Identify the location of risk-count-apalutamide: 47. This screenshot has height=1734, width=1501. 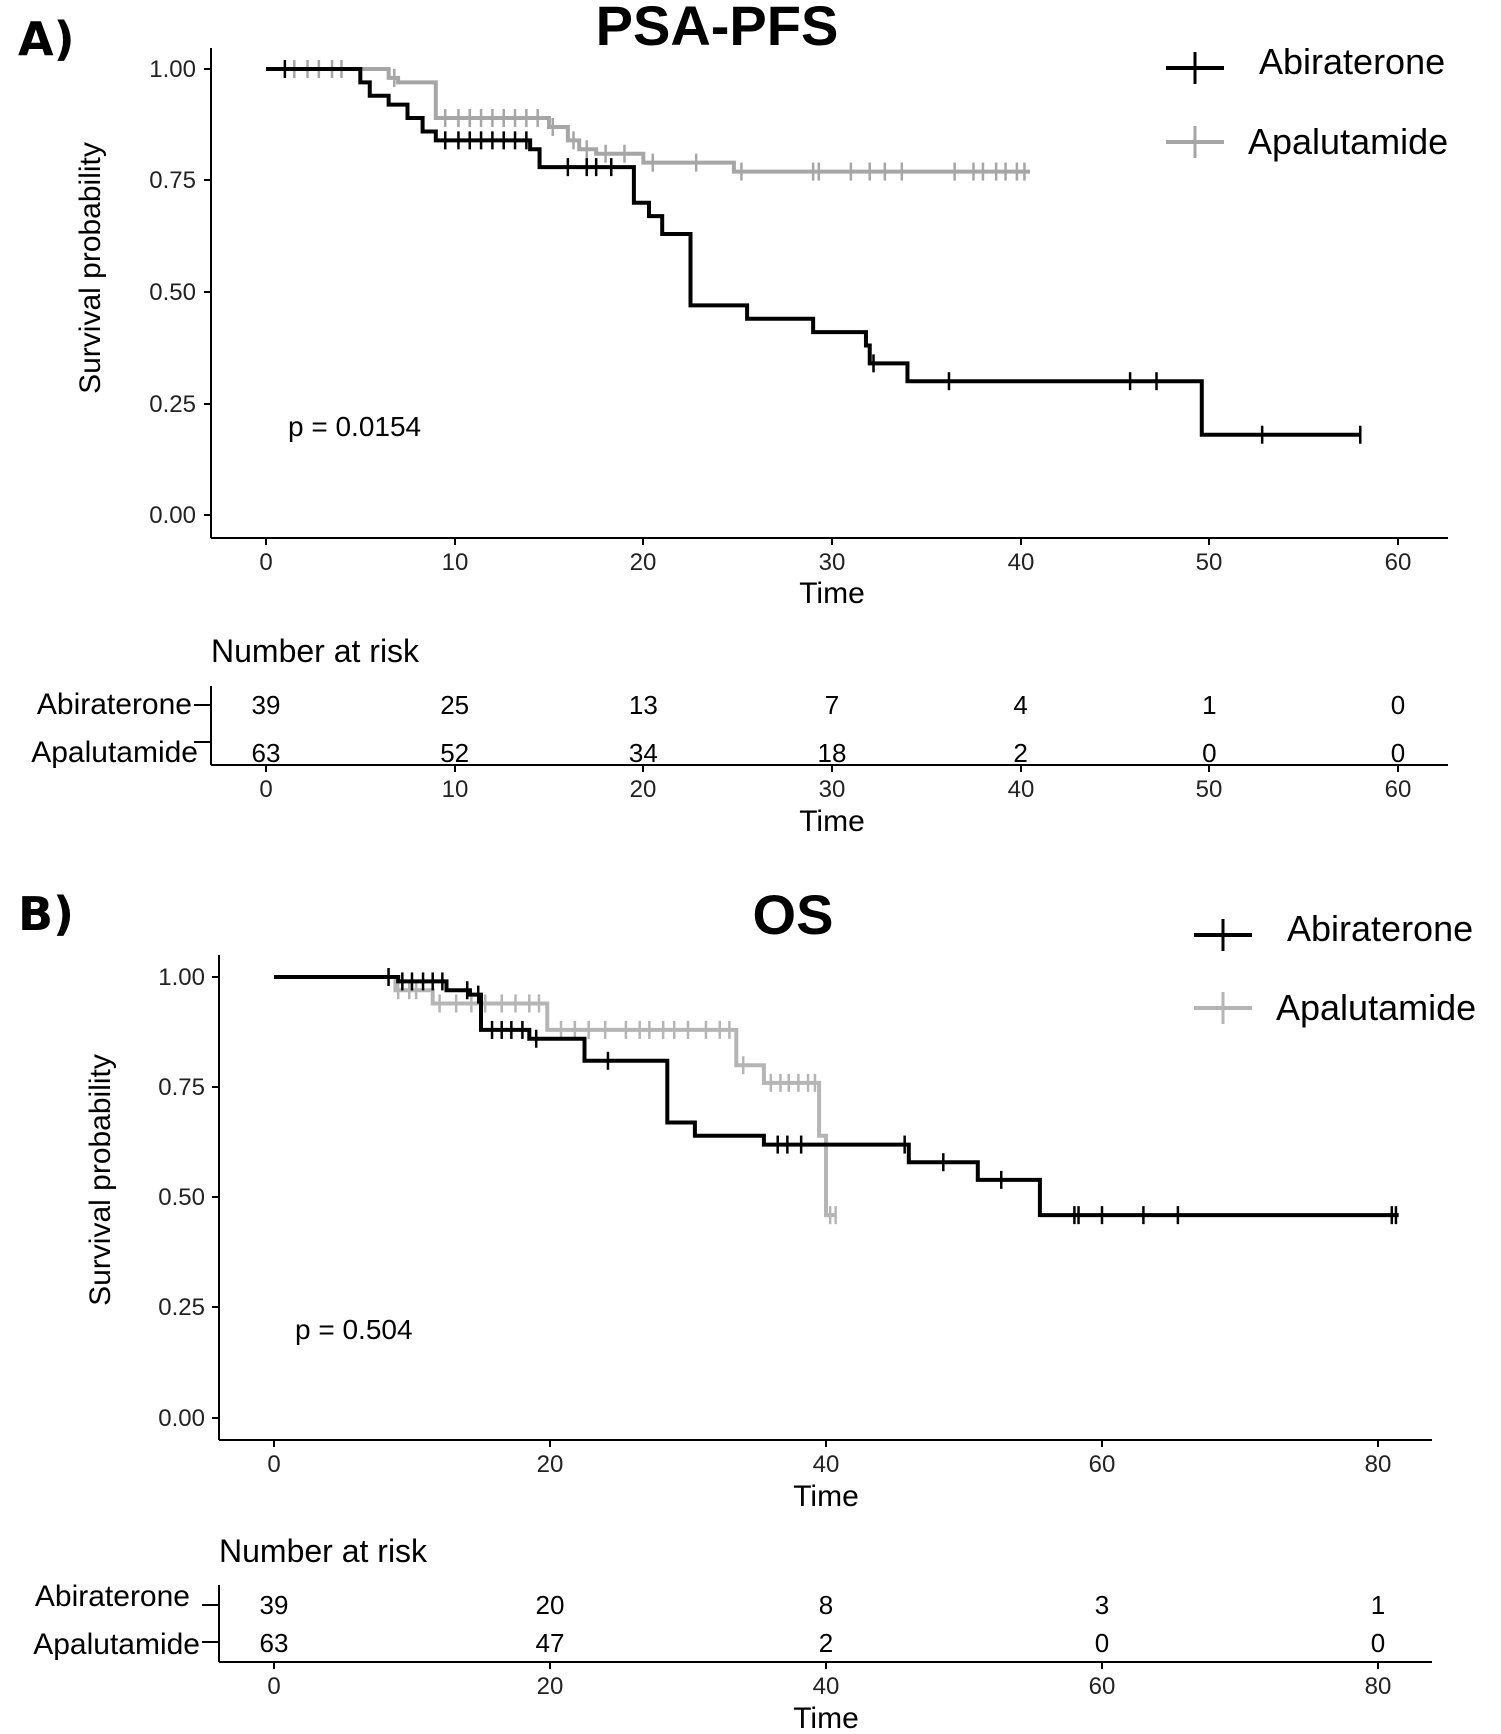
(550, 1643).